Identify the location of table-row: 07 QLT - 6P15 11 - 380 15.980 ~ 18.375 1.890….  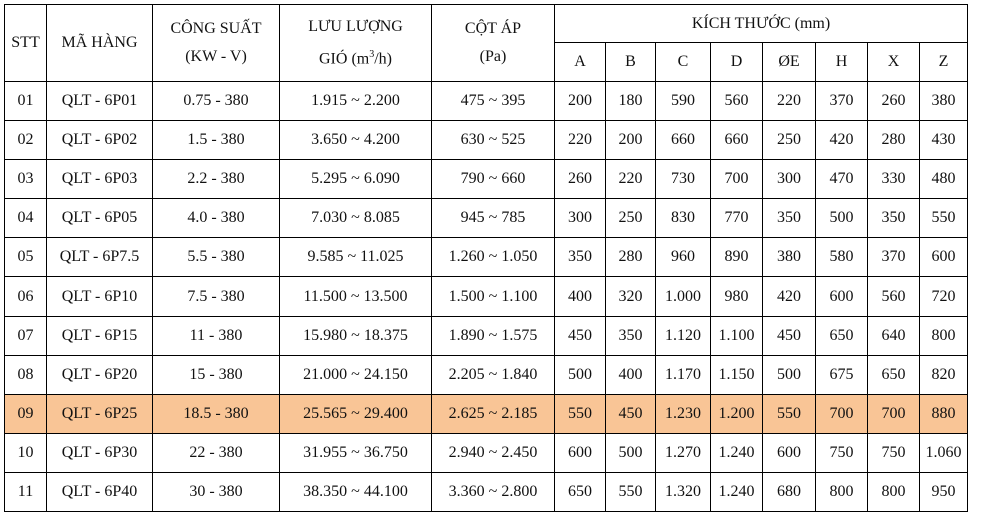
(486, 335).